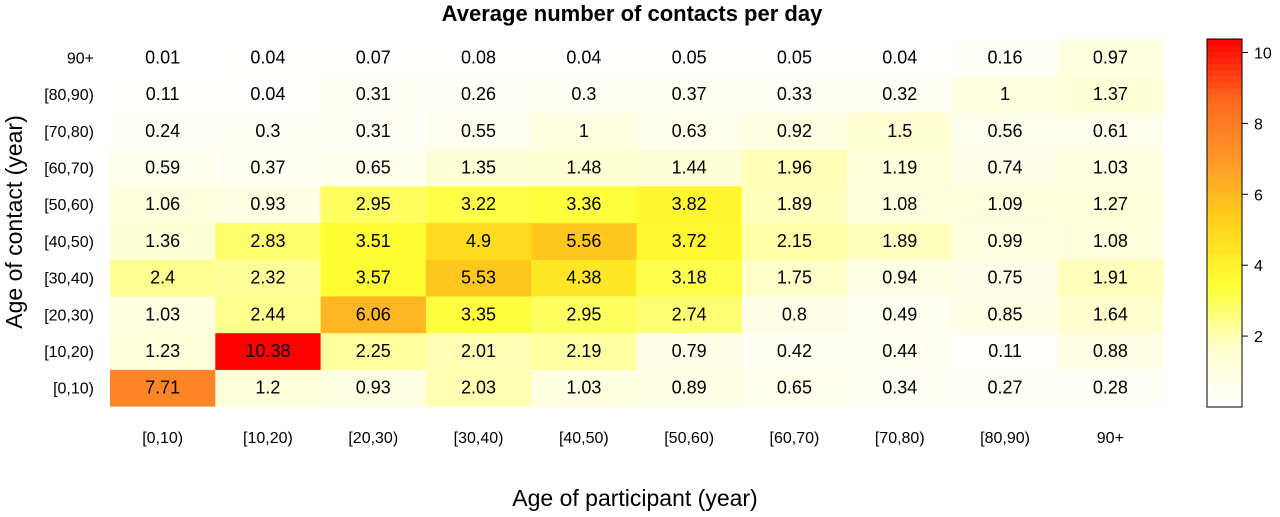  What do you see at coordinates (689, 57) in the screenshot?
I see `cell-value-label: 0.05` at bounding box center [689, 57].